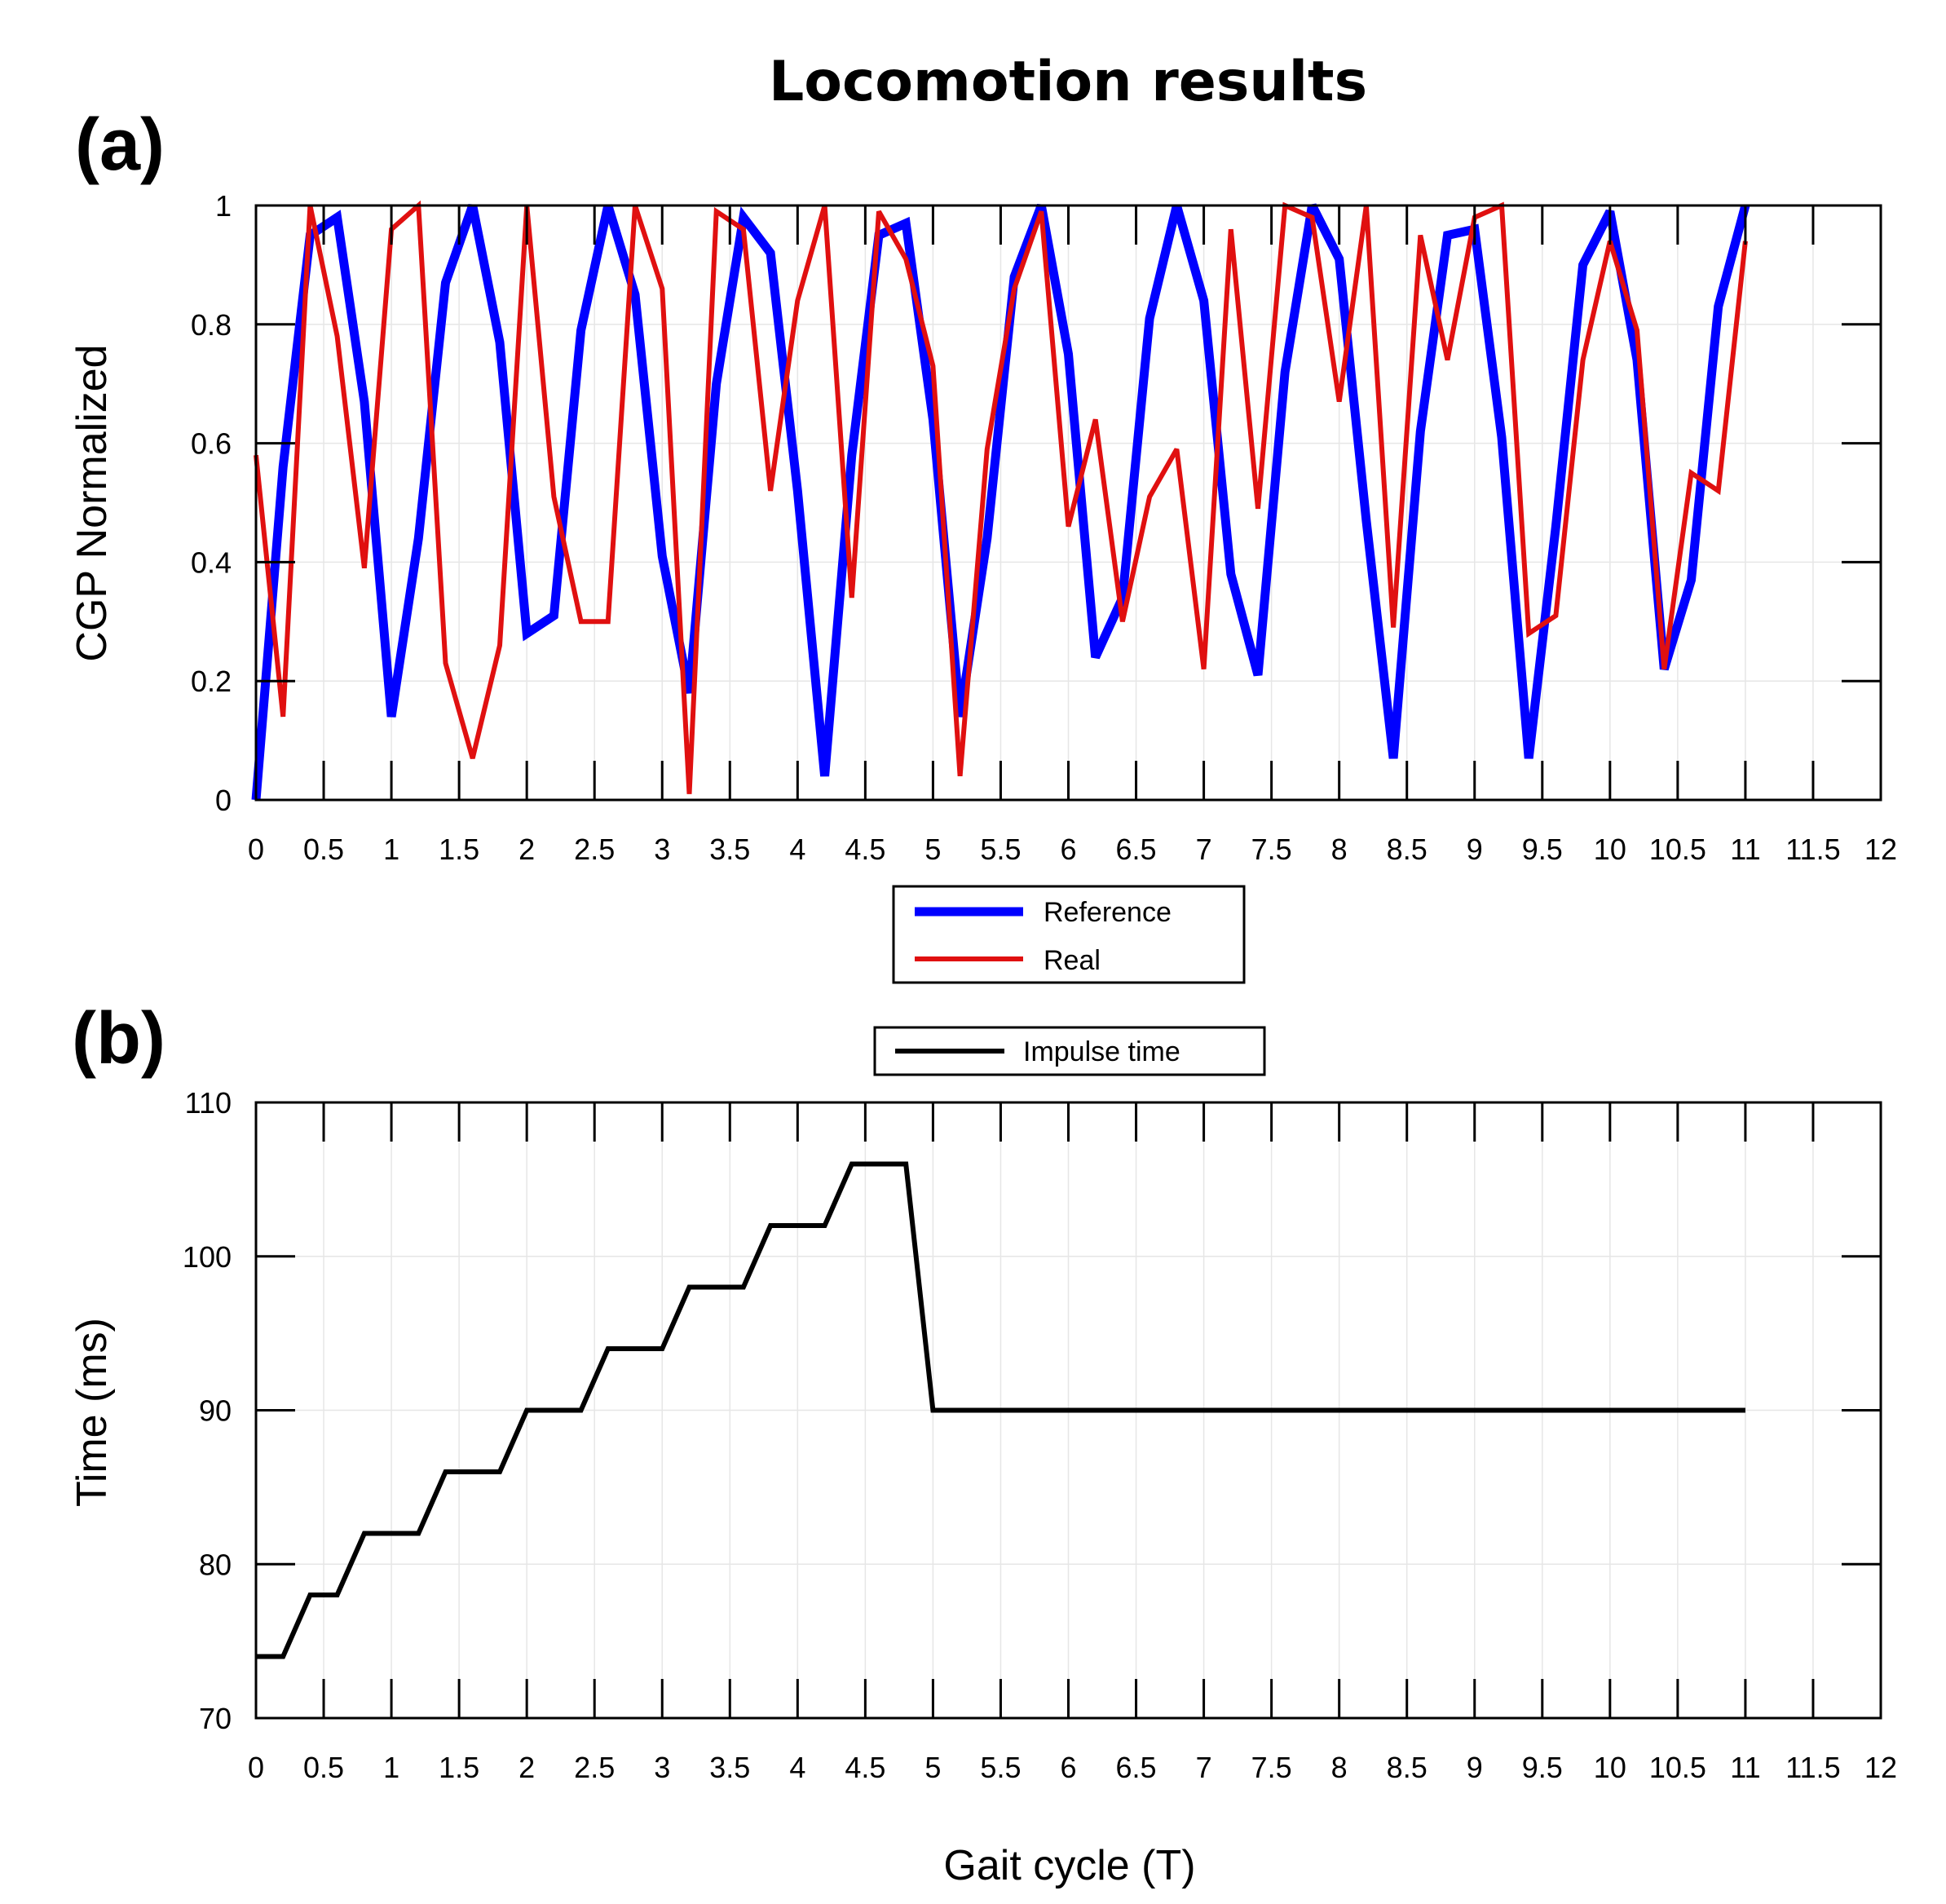  What do you see at coordinates (1475, 849) in the screenshot?
I see `panel-a-x-tick-label: 9` at bounding box center [1475, 849].